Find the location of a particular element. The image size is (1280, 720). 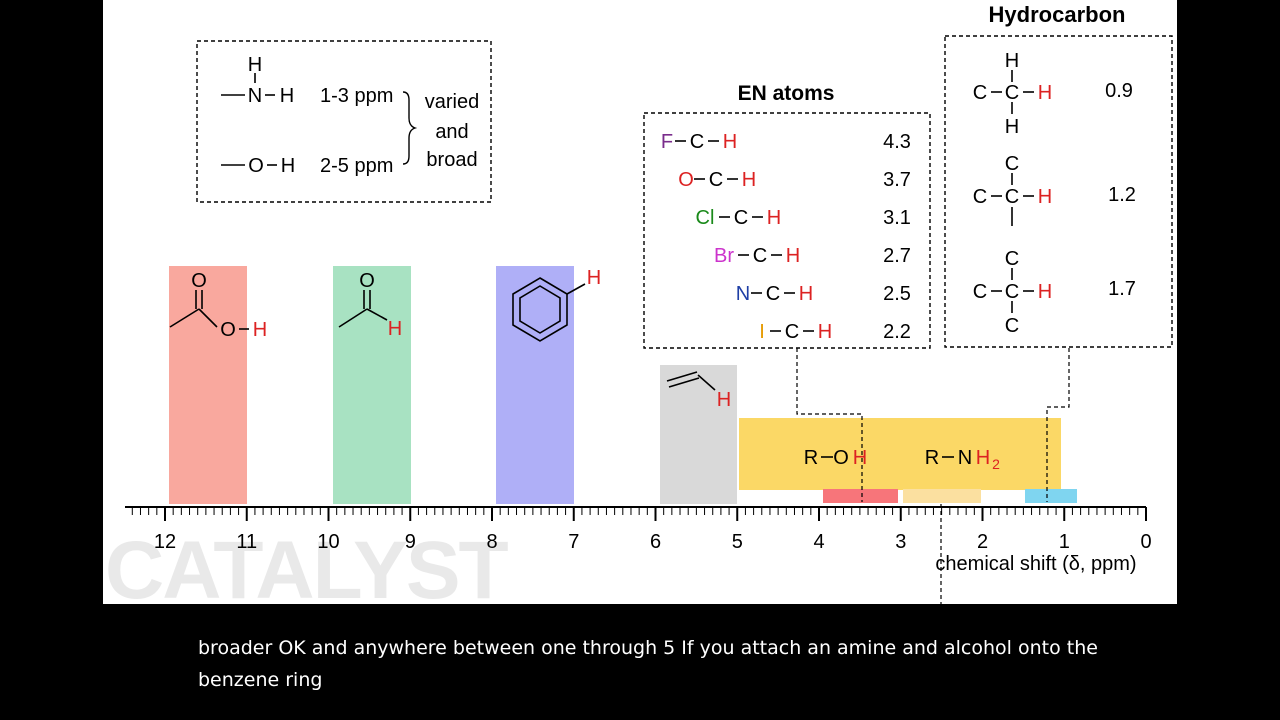

carboxylic-h-label: H is located at coordinates (260, 330).